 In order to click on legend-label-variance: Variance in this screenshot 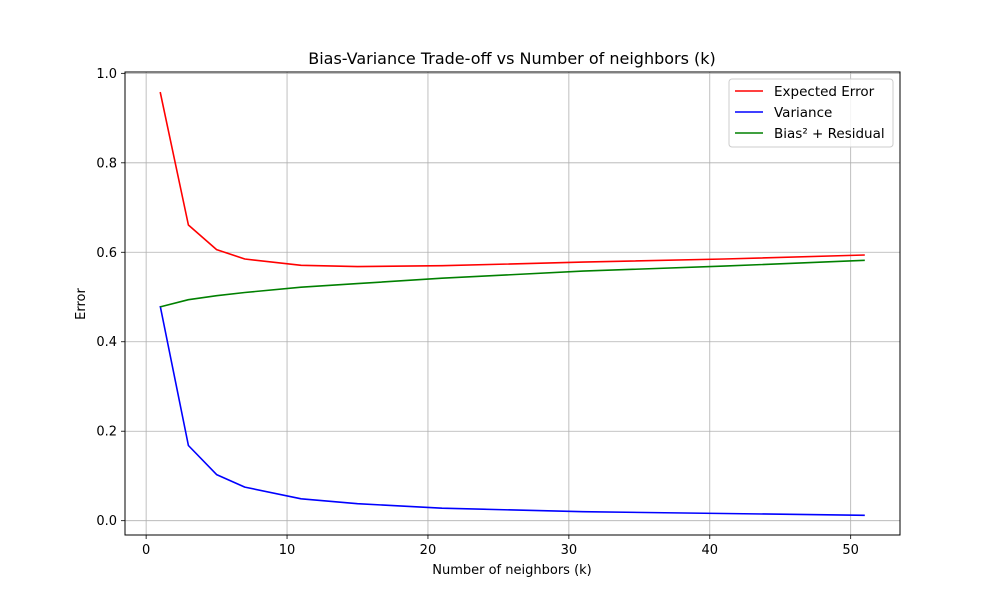, I will do `click(803, 113)`.